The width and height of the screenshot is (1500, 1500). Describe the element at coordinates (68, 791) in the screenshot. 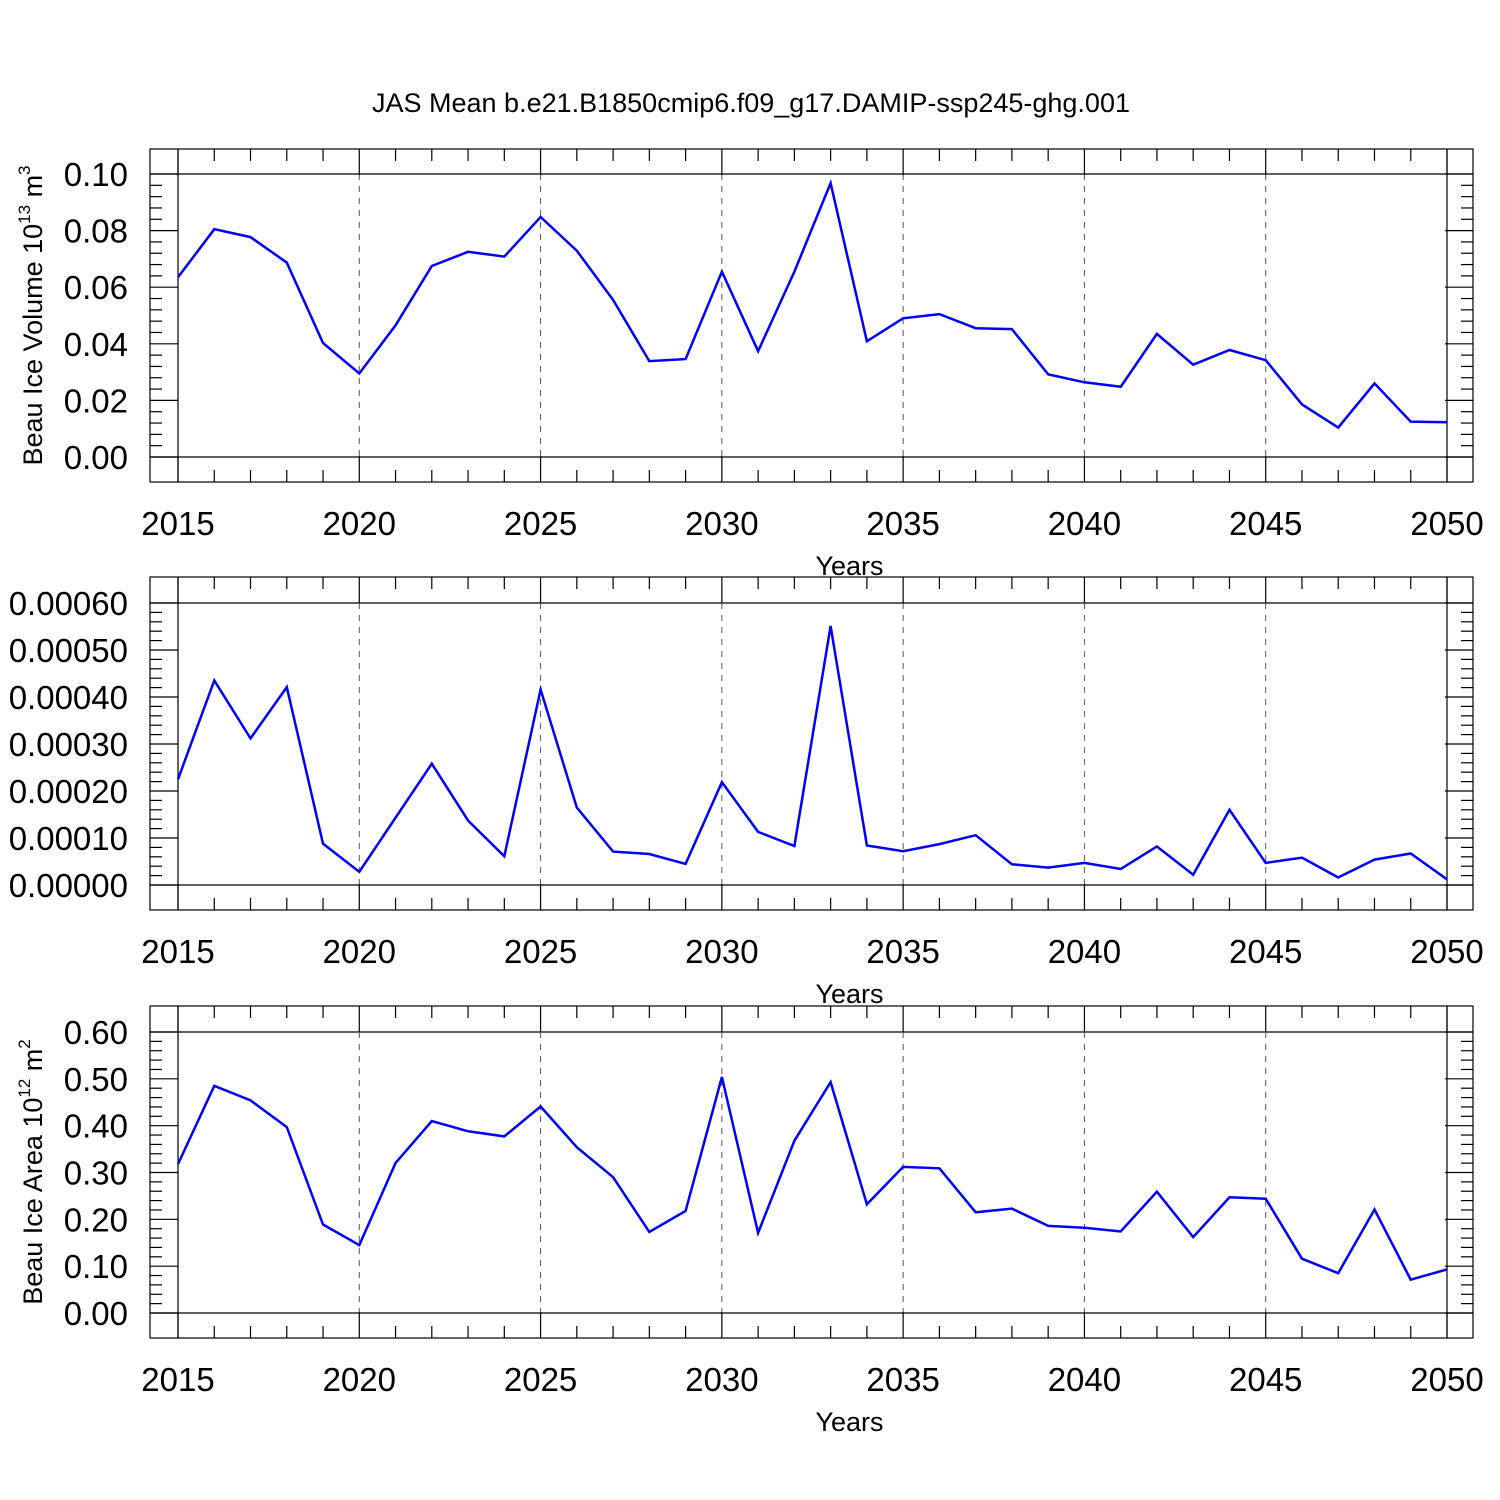

I see `y-tick-label: 0.00020` at that location.